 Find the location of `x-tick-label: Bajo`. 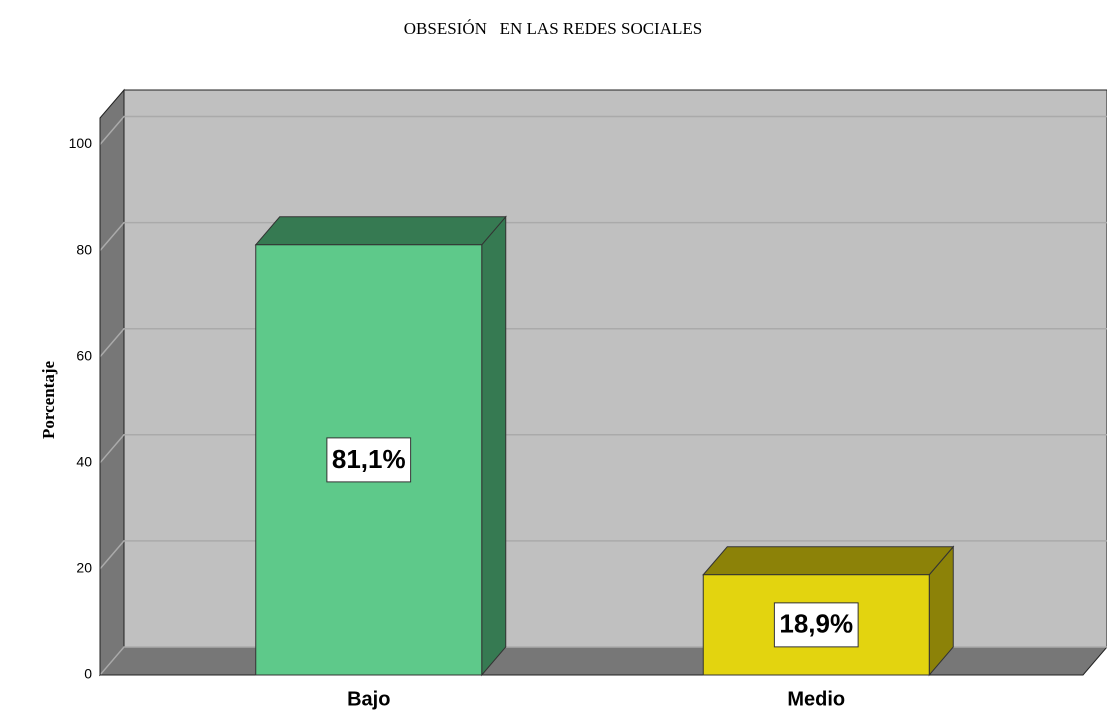

x-tick-label: Bajo is located at coordinates (368, 699).